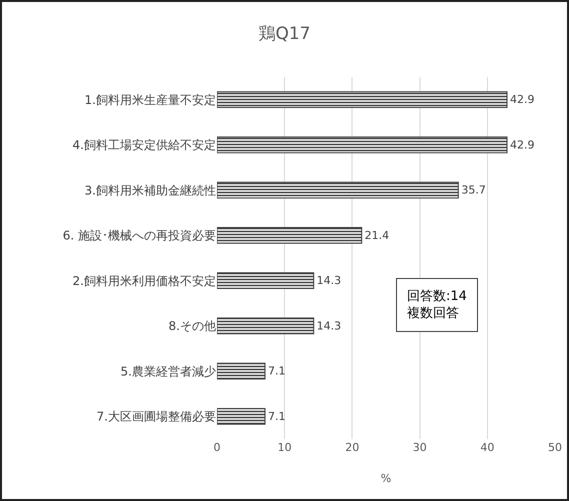  I want to click on annotation: 回答数:14 複数回答, so click(437, 305).